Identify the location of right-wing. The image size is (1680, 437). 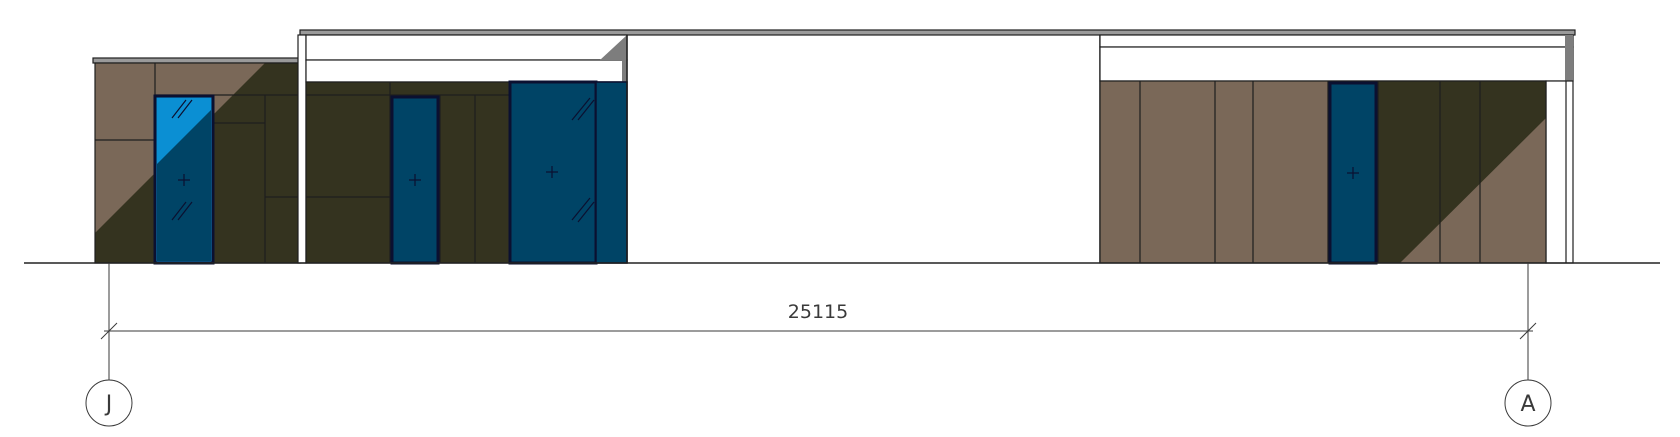
(1336, 149).